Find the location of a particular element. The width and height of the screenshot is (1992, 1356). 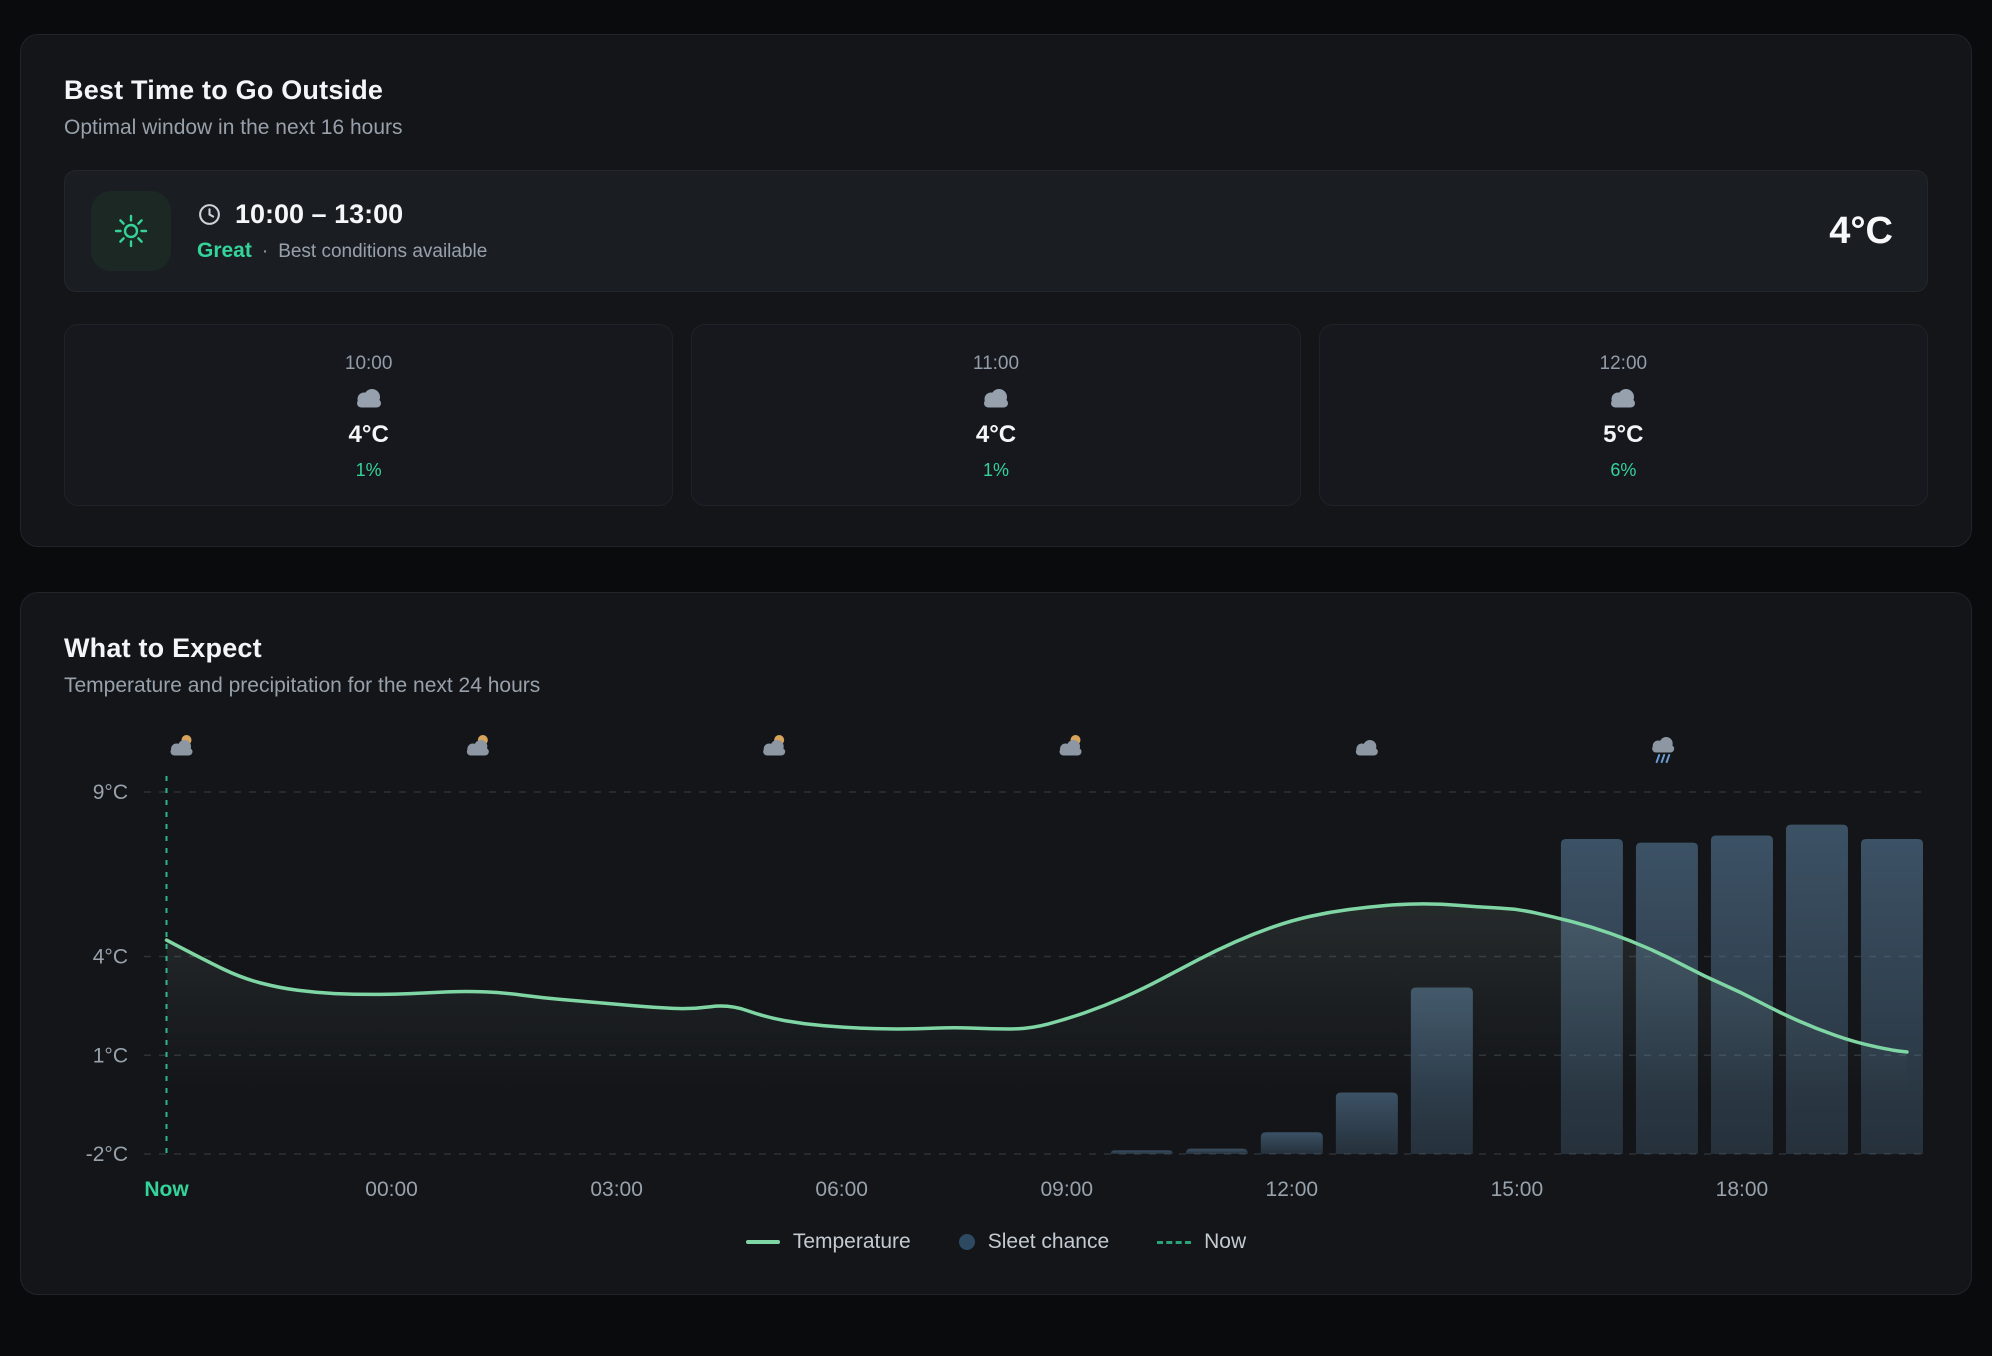

sun-icon is located at coordinates (131, 231).